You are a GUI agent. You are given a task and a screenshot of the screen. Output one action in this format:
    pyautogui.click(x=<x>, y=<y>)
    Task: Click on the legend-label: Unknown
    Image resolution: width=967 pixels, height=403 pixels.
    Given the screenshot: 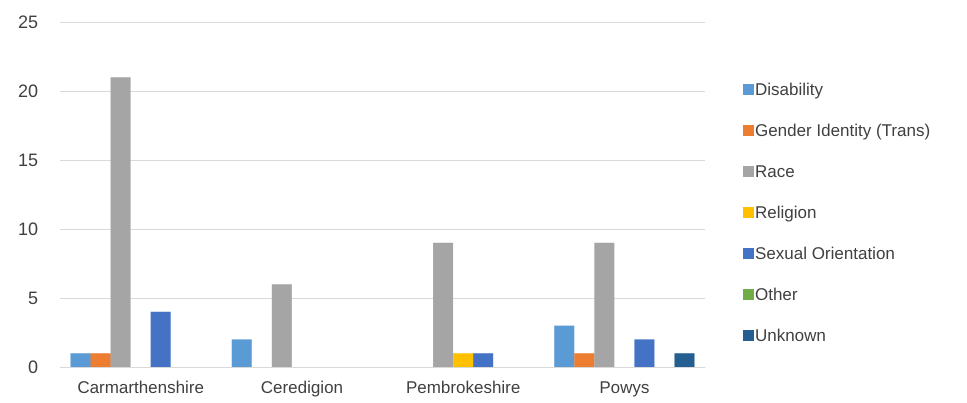 What is the action you would take?
    pyautogui.click(x=790, y=335)
    